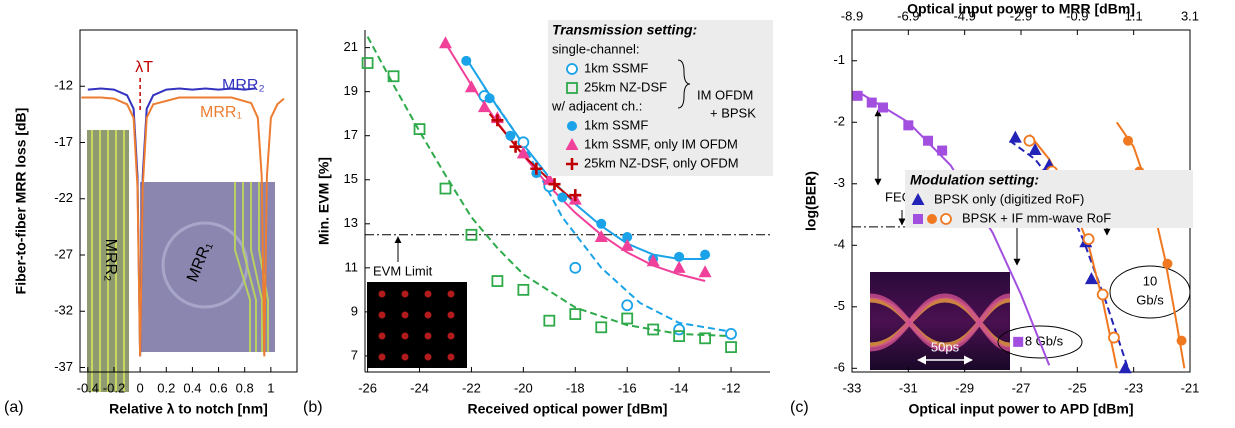 This screenshot has width=1235, height=428. I want to click on y-tick-label: -37, so click(63, 366).